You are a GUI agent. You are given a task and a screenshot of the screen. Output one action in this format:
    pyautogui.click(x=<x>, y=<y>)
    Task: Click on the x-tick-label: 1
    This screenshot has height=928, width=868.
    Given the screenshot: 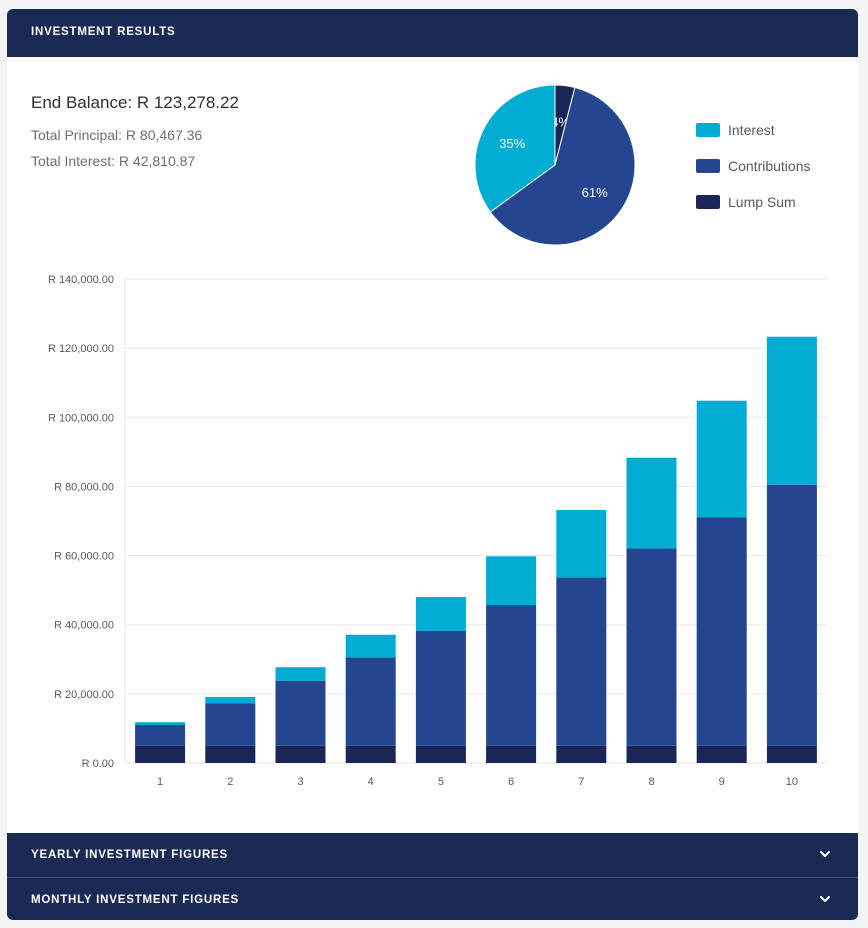 What is the action you would take?
    pyautogui.click(x=160, y=782)
    